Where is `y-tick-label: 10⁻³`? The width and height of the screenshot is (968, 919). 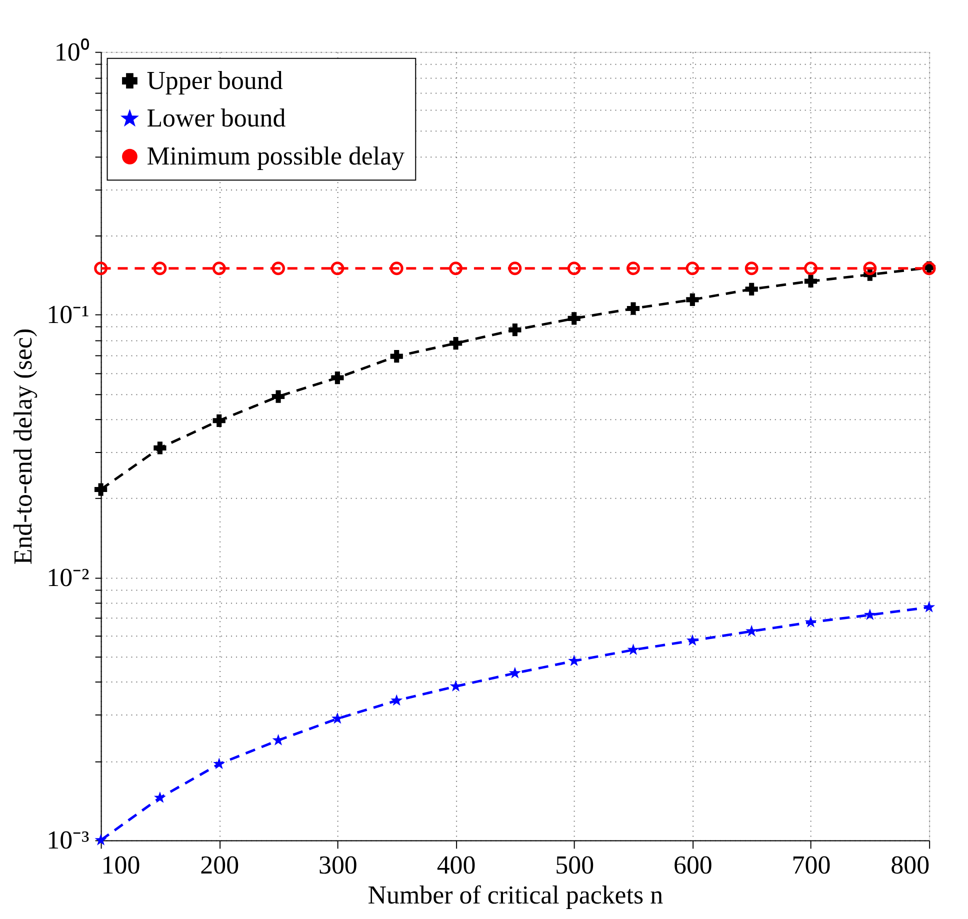
y-tick-label: 10⁻³ is located at coordinates (68, 840).